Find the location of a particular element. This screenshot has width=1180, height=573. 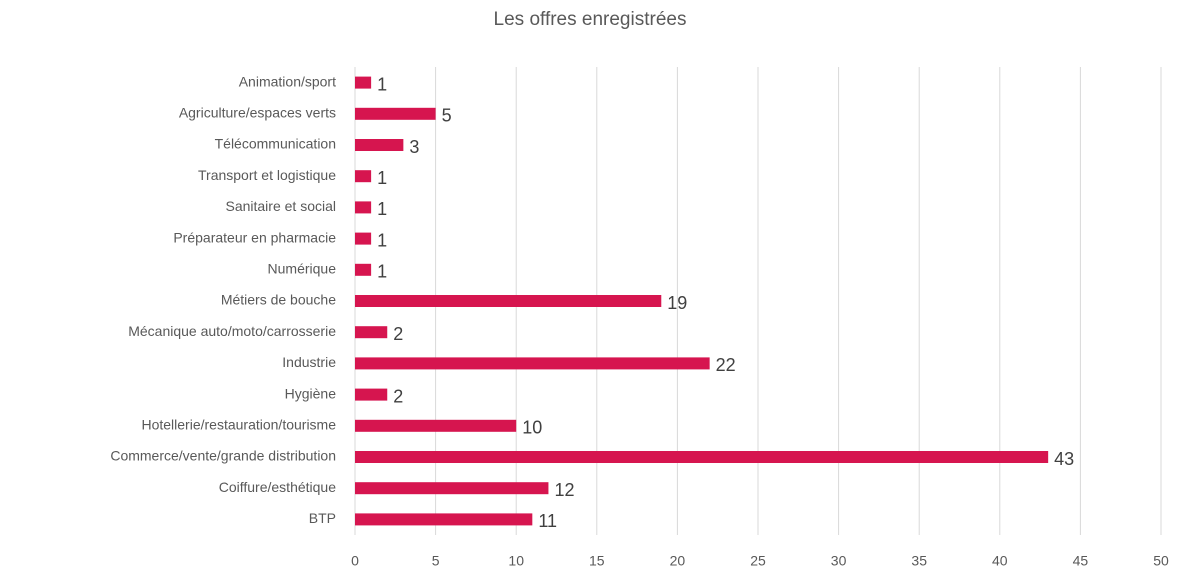

data-label: 5 is located at coordinates (447, 116).